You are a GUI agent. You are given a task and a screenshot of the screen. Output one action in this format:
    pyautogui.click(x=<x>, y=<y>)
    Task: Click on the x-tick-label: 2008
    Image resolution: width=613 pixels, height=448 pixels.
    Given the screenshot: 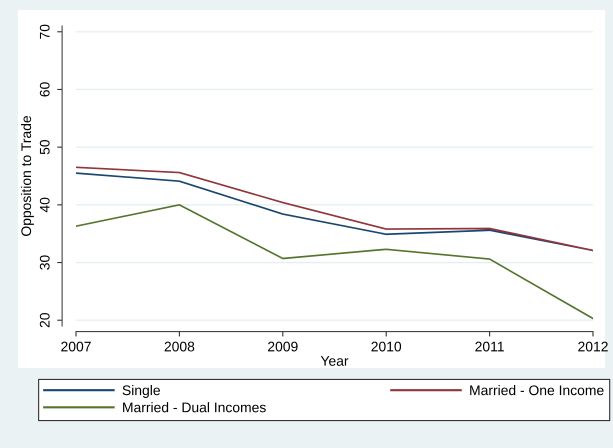 What is the action you would take?
    pyautogui.click(x=179, y=347)
    